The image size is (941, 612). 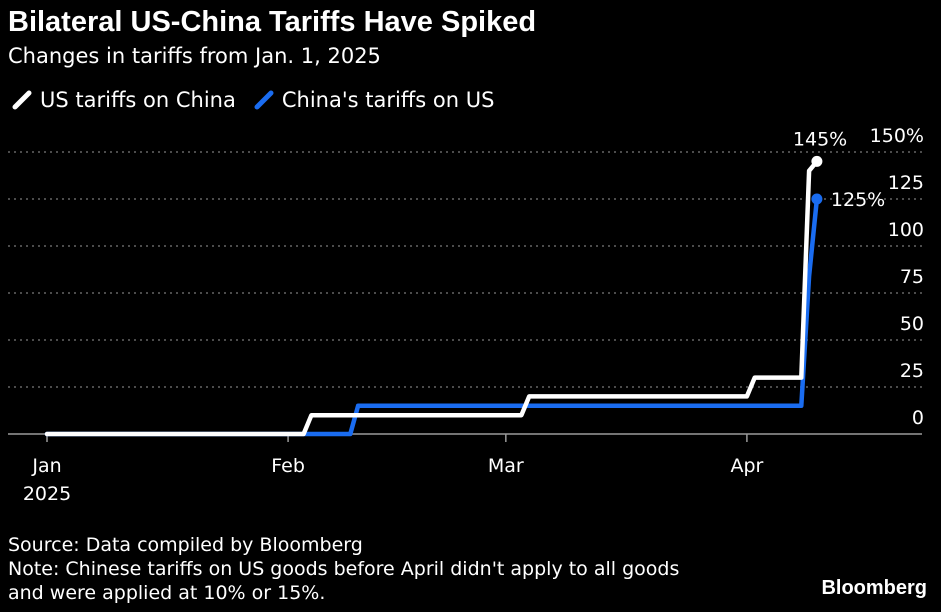 What do you see at coordinates (272, 22) in the screenshot?
I see `chart-title: Bilateral US-China Tariffs Have Spiked` at bounding box center [272, 22].